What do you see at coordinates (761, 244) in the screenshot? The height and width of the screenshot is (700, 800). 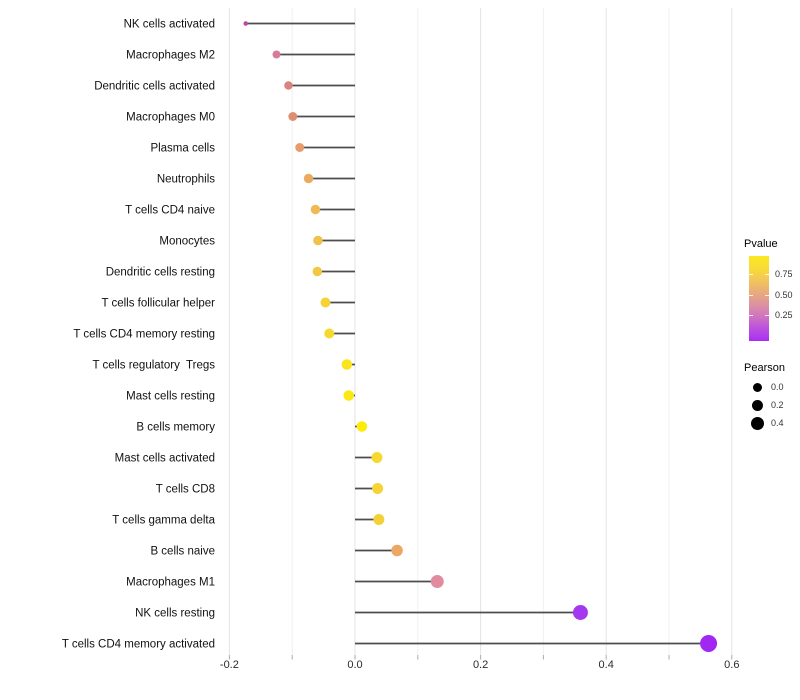 I see `pvalue-legend-title: Pvalue` at bounding box center [761, 244].